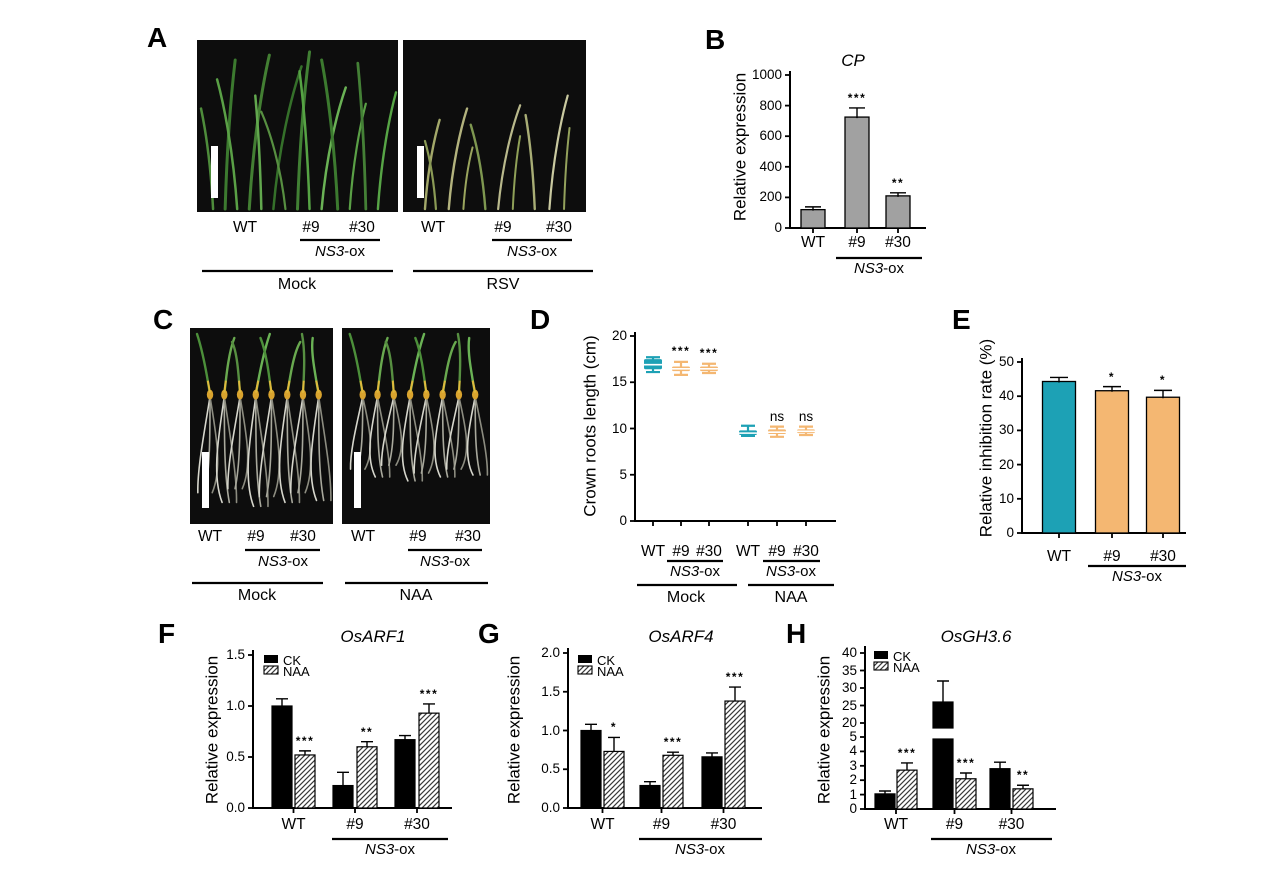 This screenshot has width=1269, height=895. I want to click on B-category-label: #30, so click(898, 242).